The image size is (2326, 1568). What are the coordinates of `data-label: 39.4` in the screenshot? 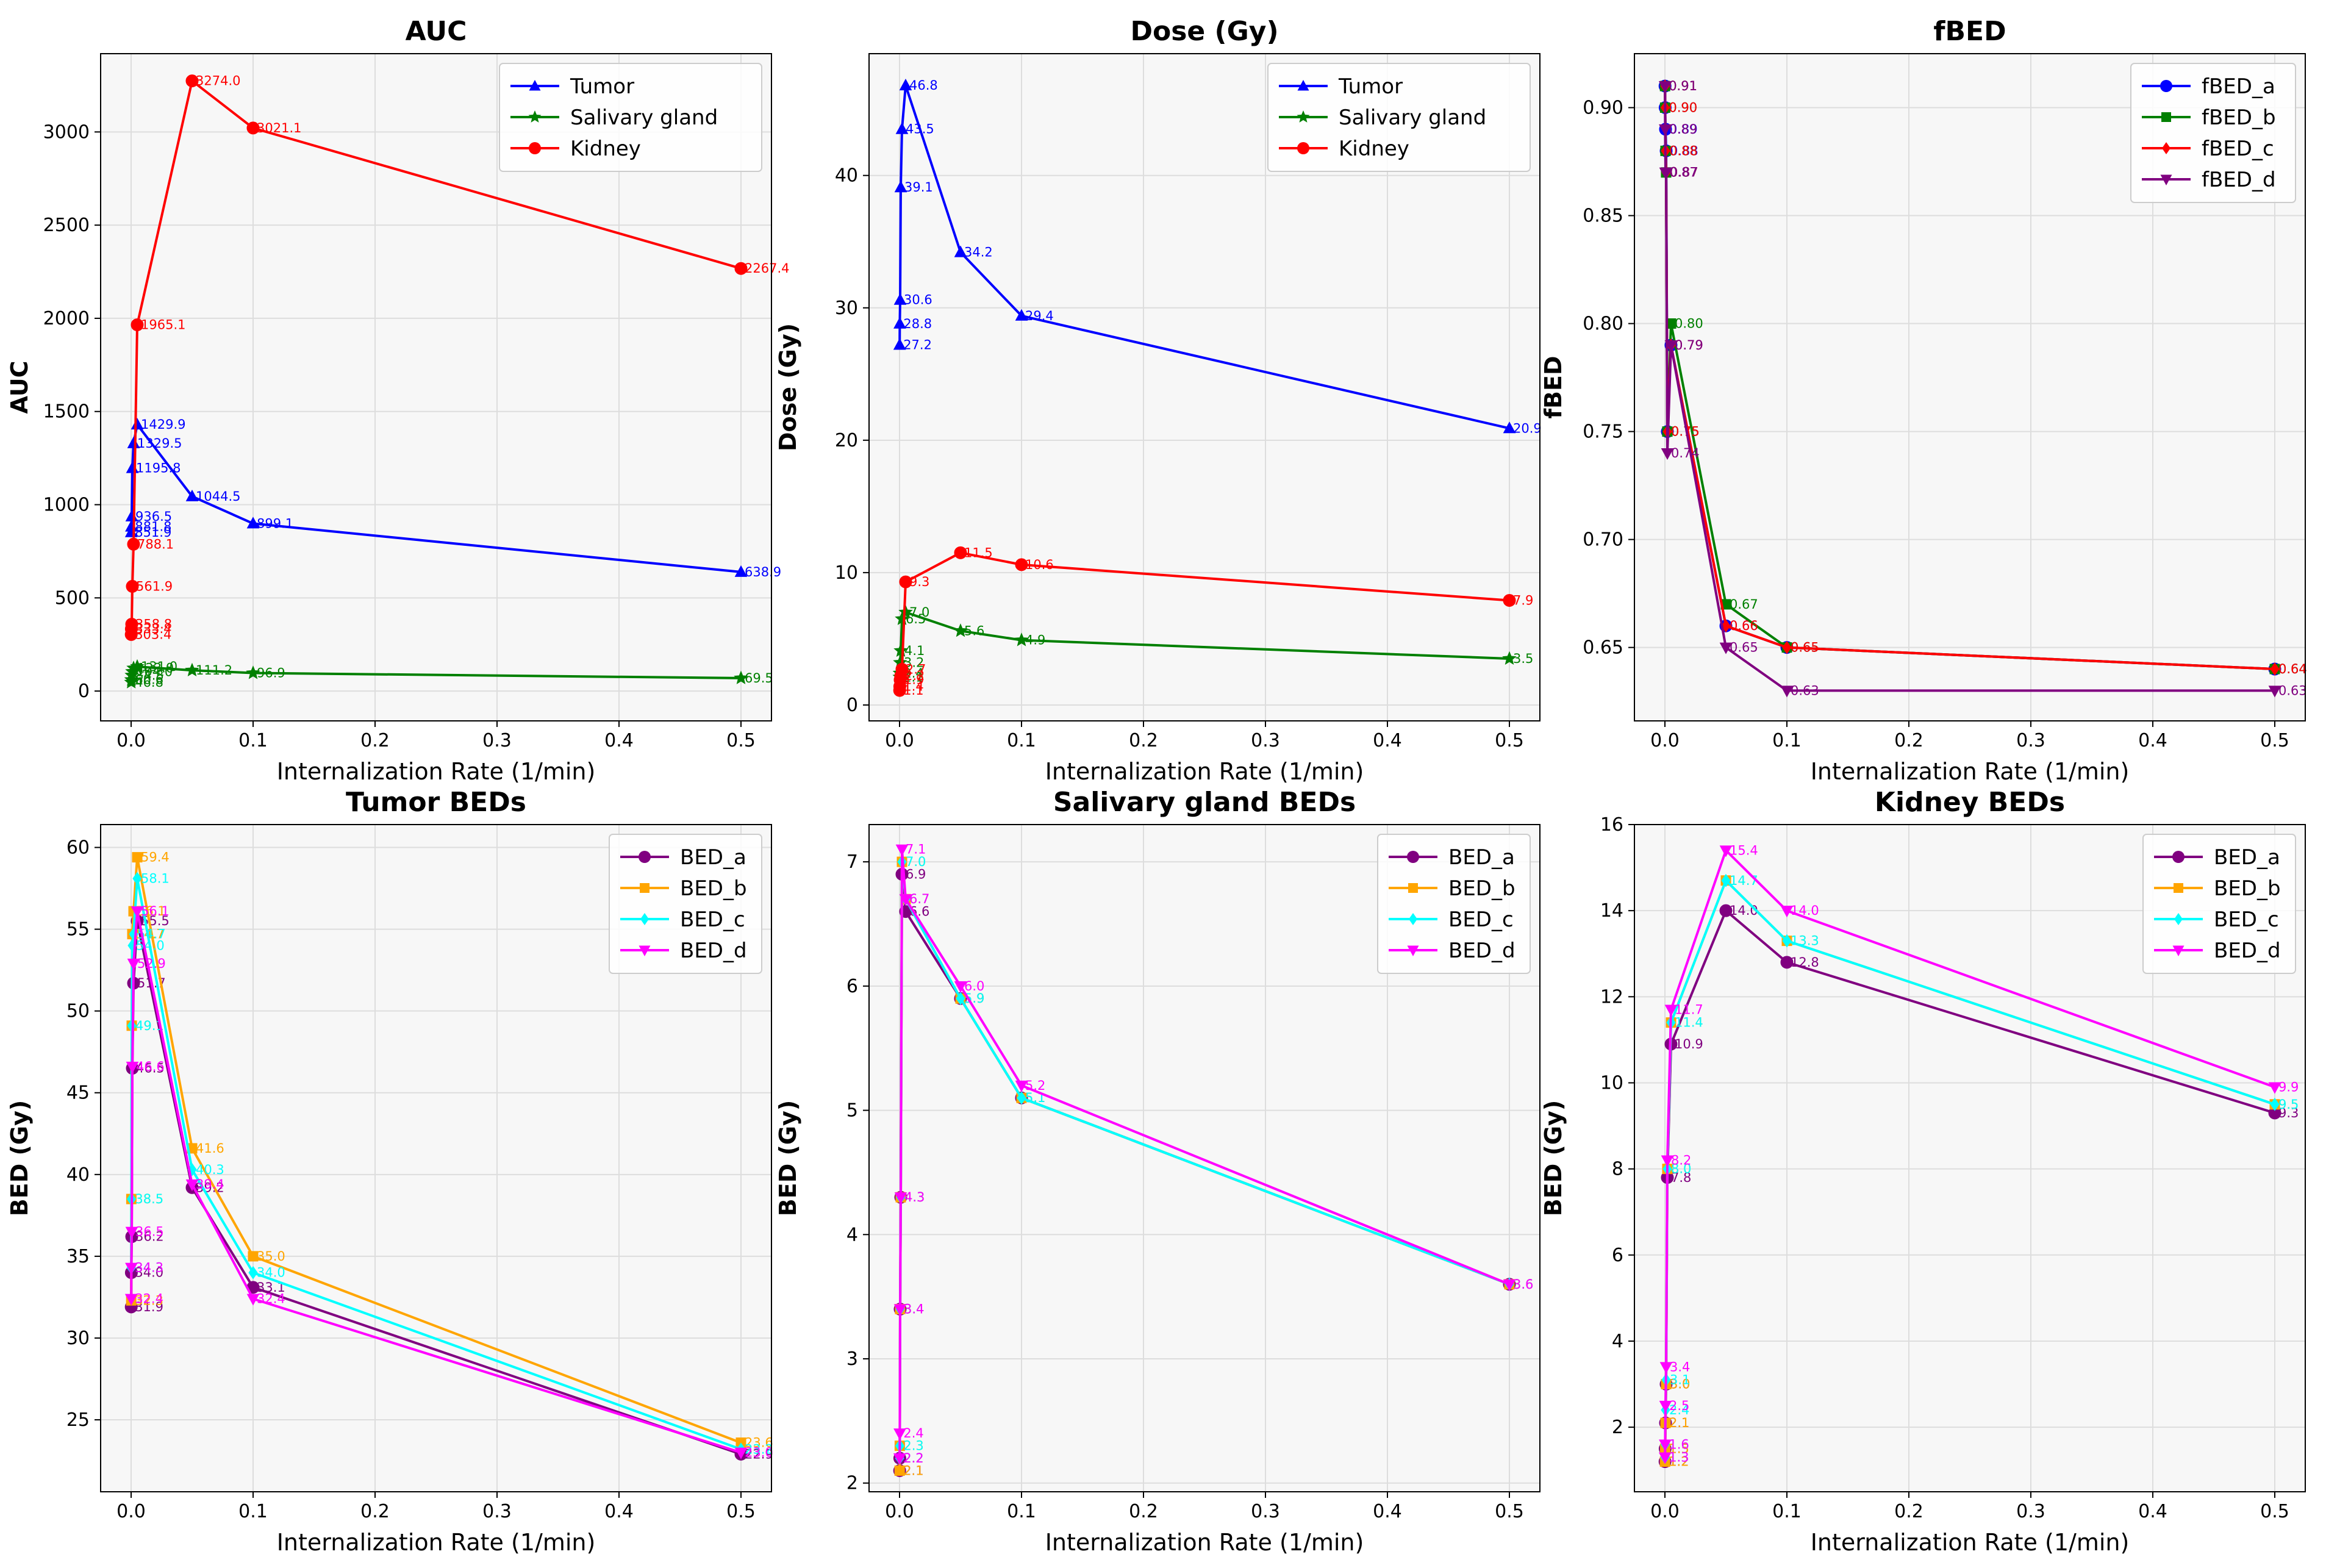 It's located at (210, 1184).